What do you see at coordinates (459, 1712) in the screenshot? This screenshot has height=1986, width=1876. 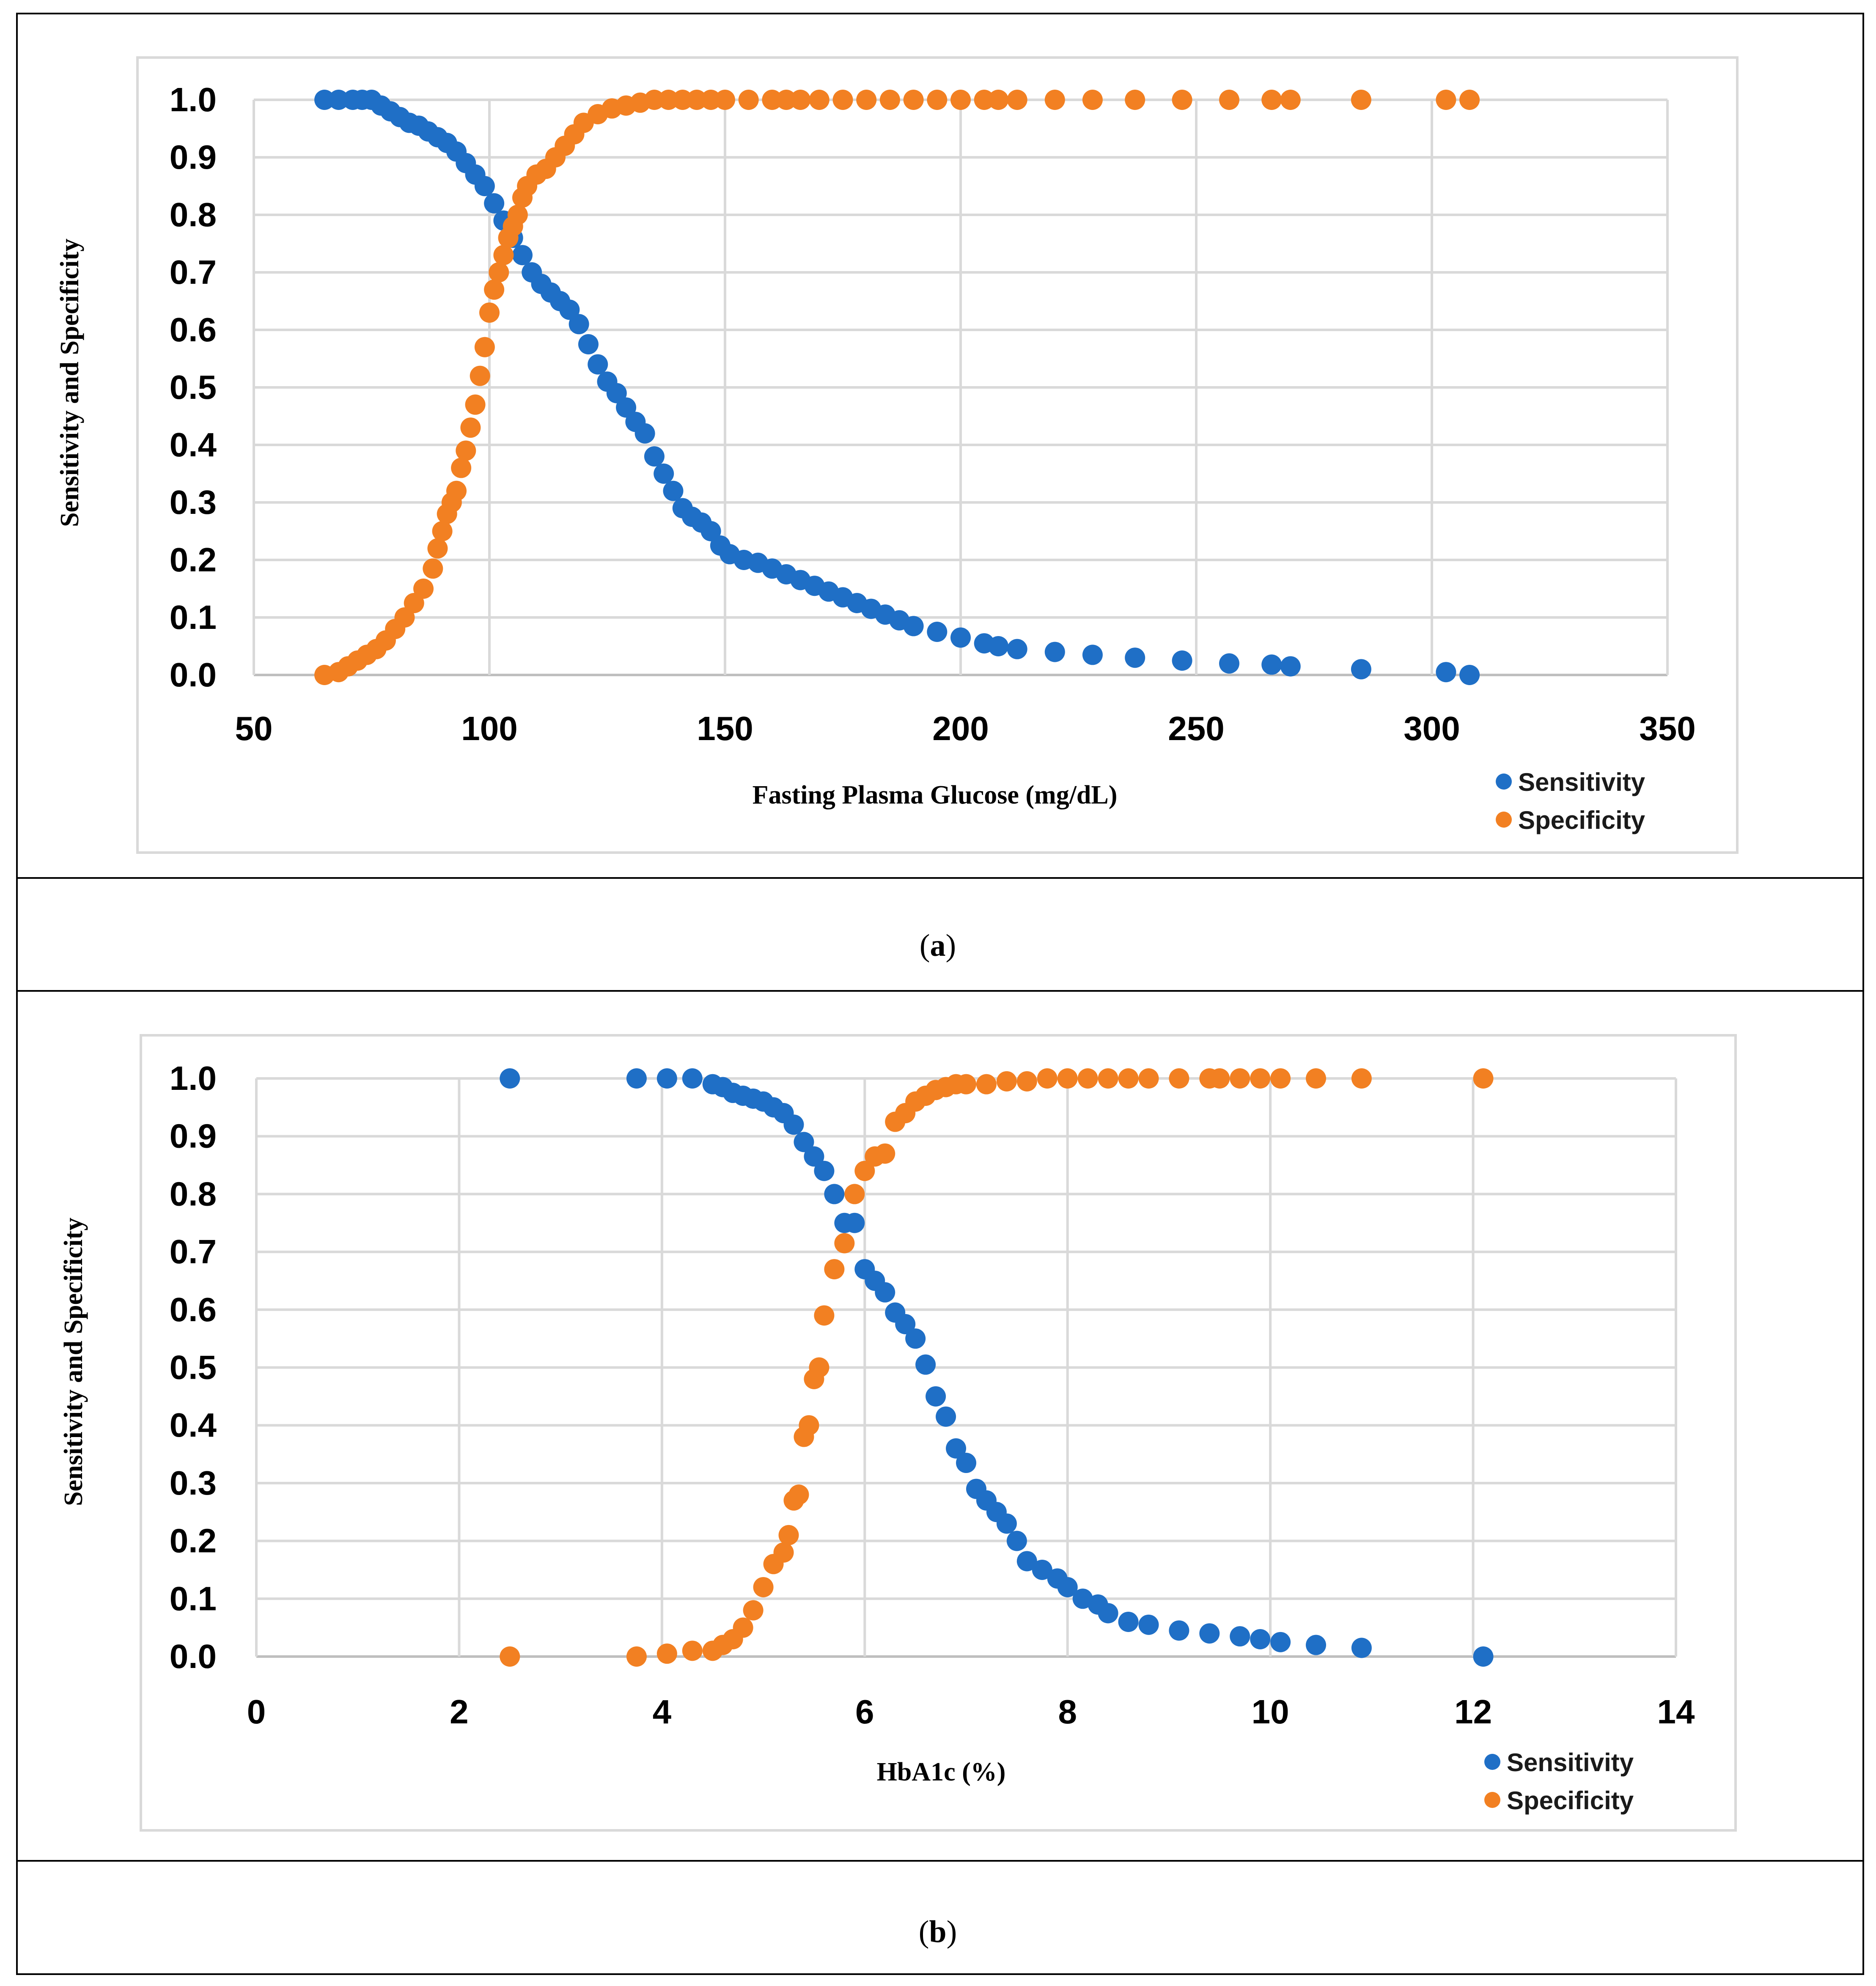 I see `x-tick-label: 2` at bounding box center [459, 1712].